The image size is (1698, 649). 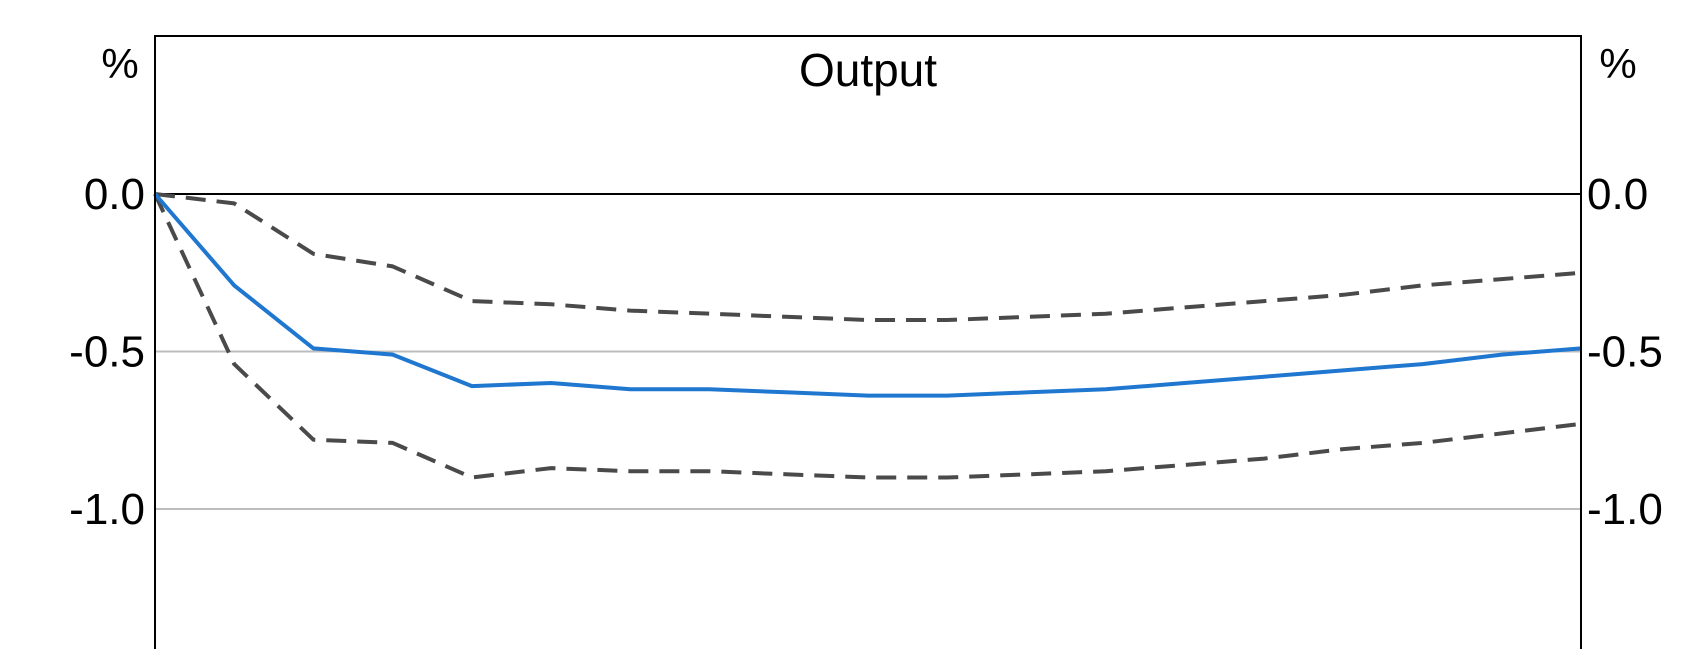 What do you see at coordinates (107, 509) in the screenshot?
I see `left-y-tick-label: -1.0` at bounding box center [107, 509].